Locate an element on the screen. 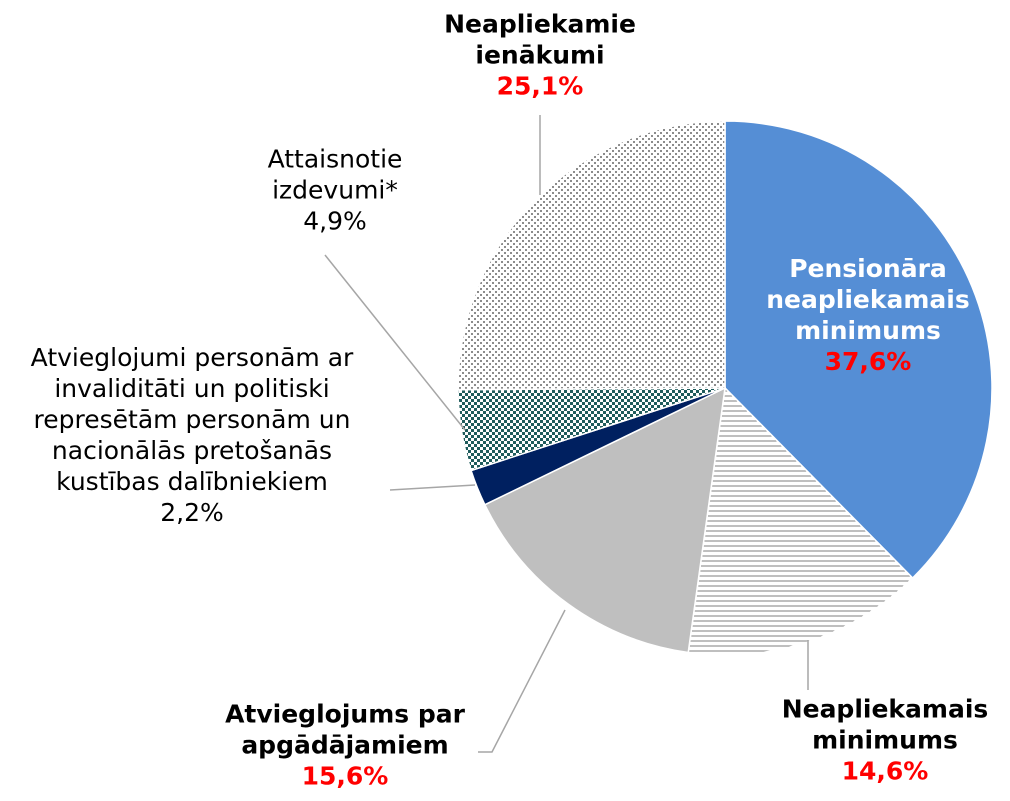  category-label: Attaisnotie izdevumi* is located at coordinates (335, 174).